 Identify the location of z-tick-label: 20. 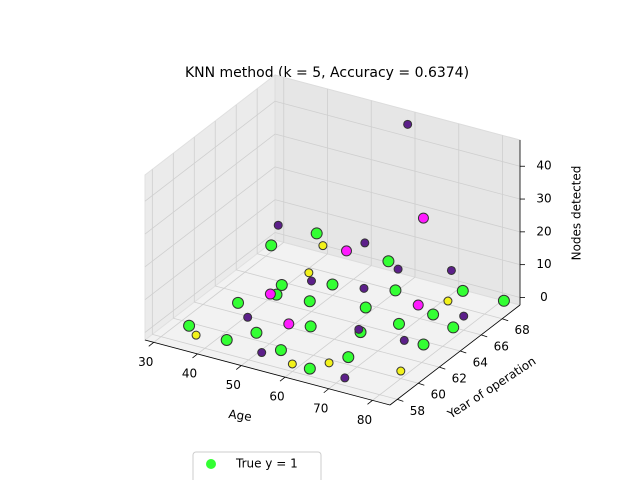
(543, 231).